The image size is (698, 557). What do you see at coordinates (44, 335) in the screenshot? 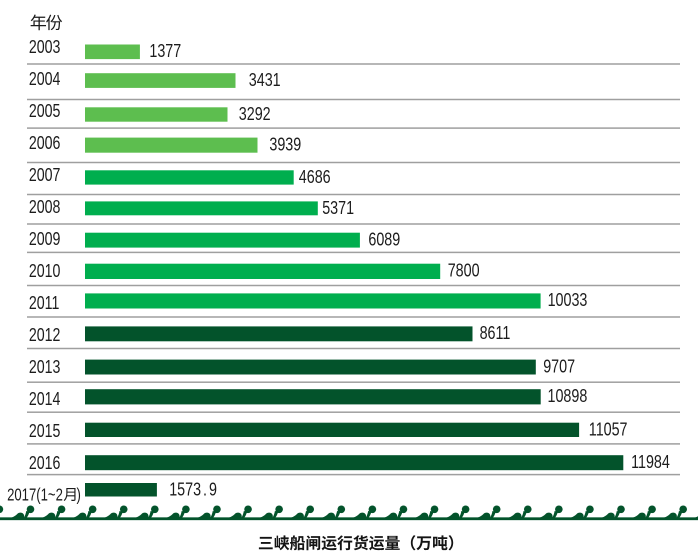
I see `svg-text: 2012` at bounding box center [44, 335].